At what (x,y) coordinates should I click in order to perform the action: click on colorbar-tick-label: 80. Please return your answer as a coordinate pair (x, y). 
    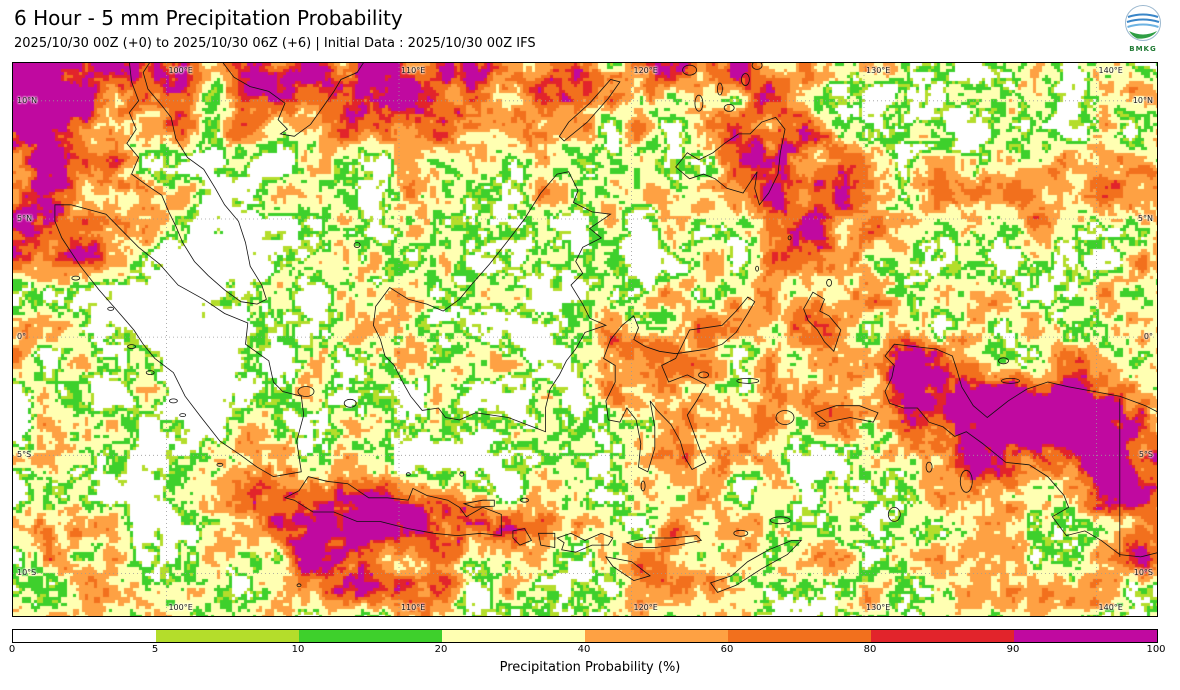
    Looking at the image, I should click on (870, 649).